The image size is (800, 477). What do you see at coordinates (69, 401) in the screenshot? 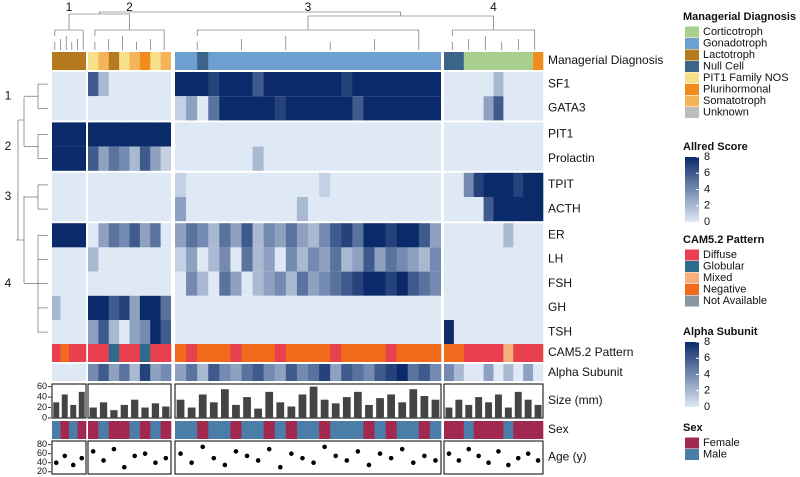
I see `panel-frame` at bounding box center [69, 401].